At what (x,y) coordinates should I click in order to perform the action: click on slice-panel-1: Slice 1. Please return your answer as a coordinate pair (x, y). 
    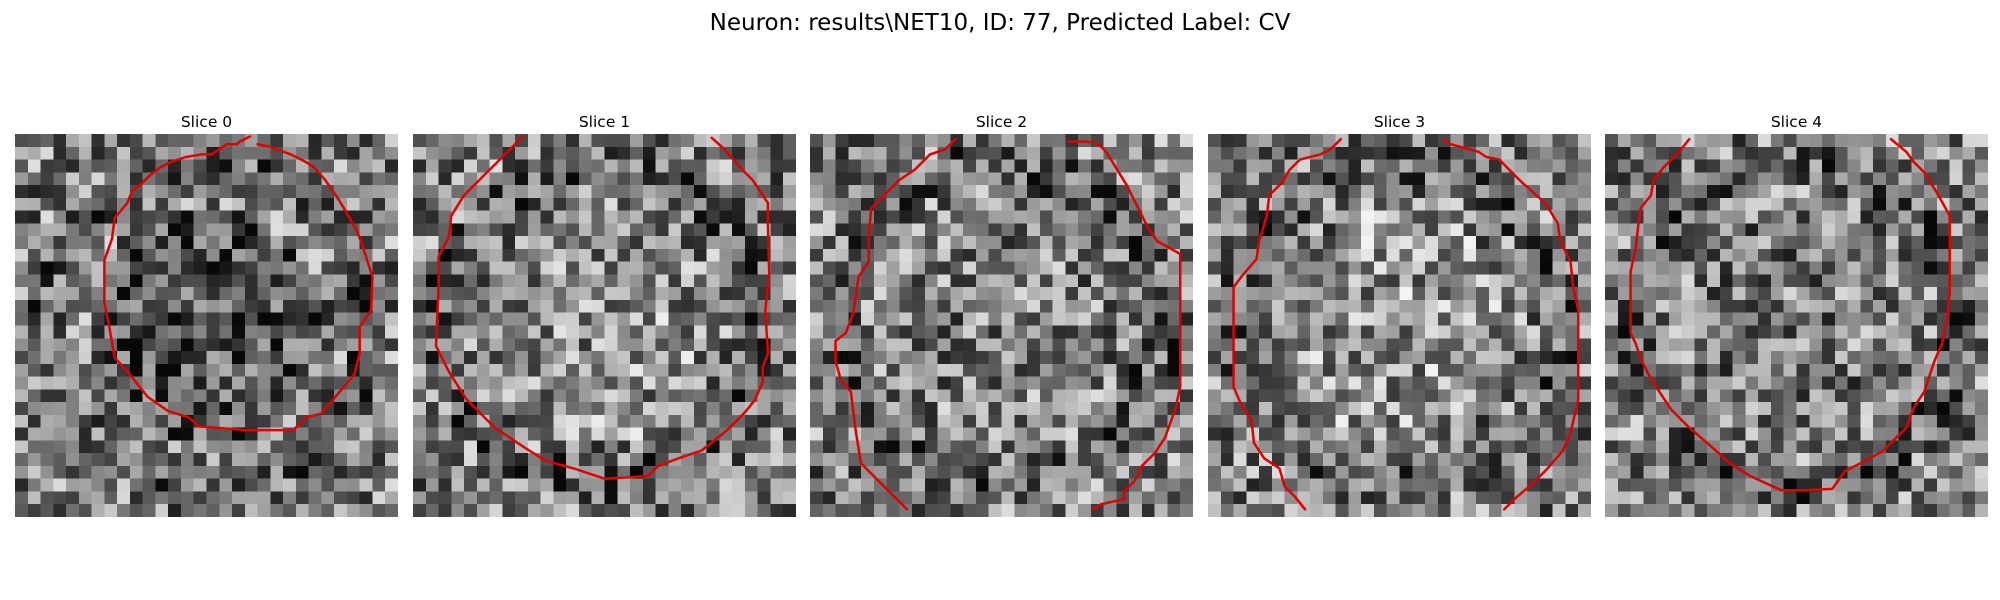
    Looking at the image, I should click on (604, 314).